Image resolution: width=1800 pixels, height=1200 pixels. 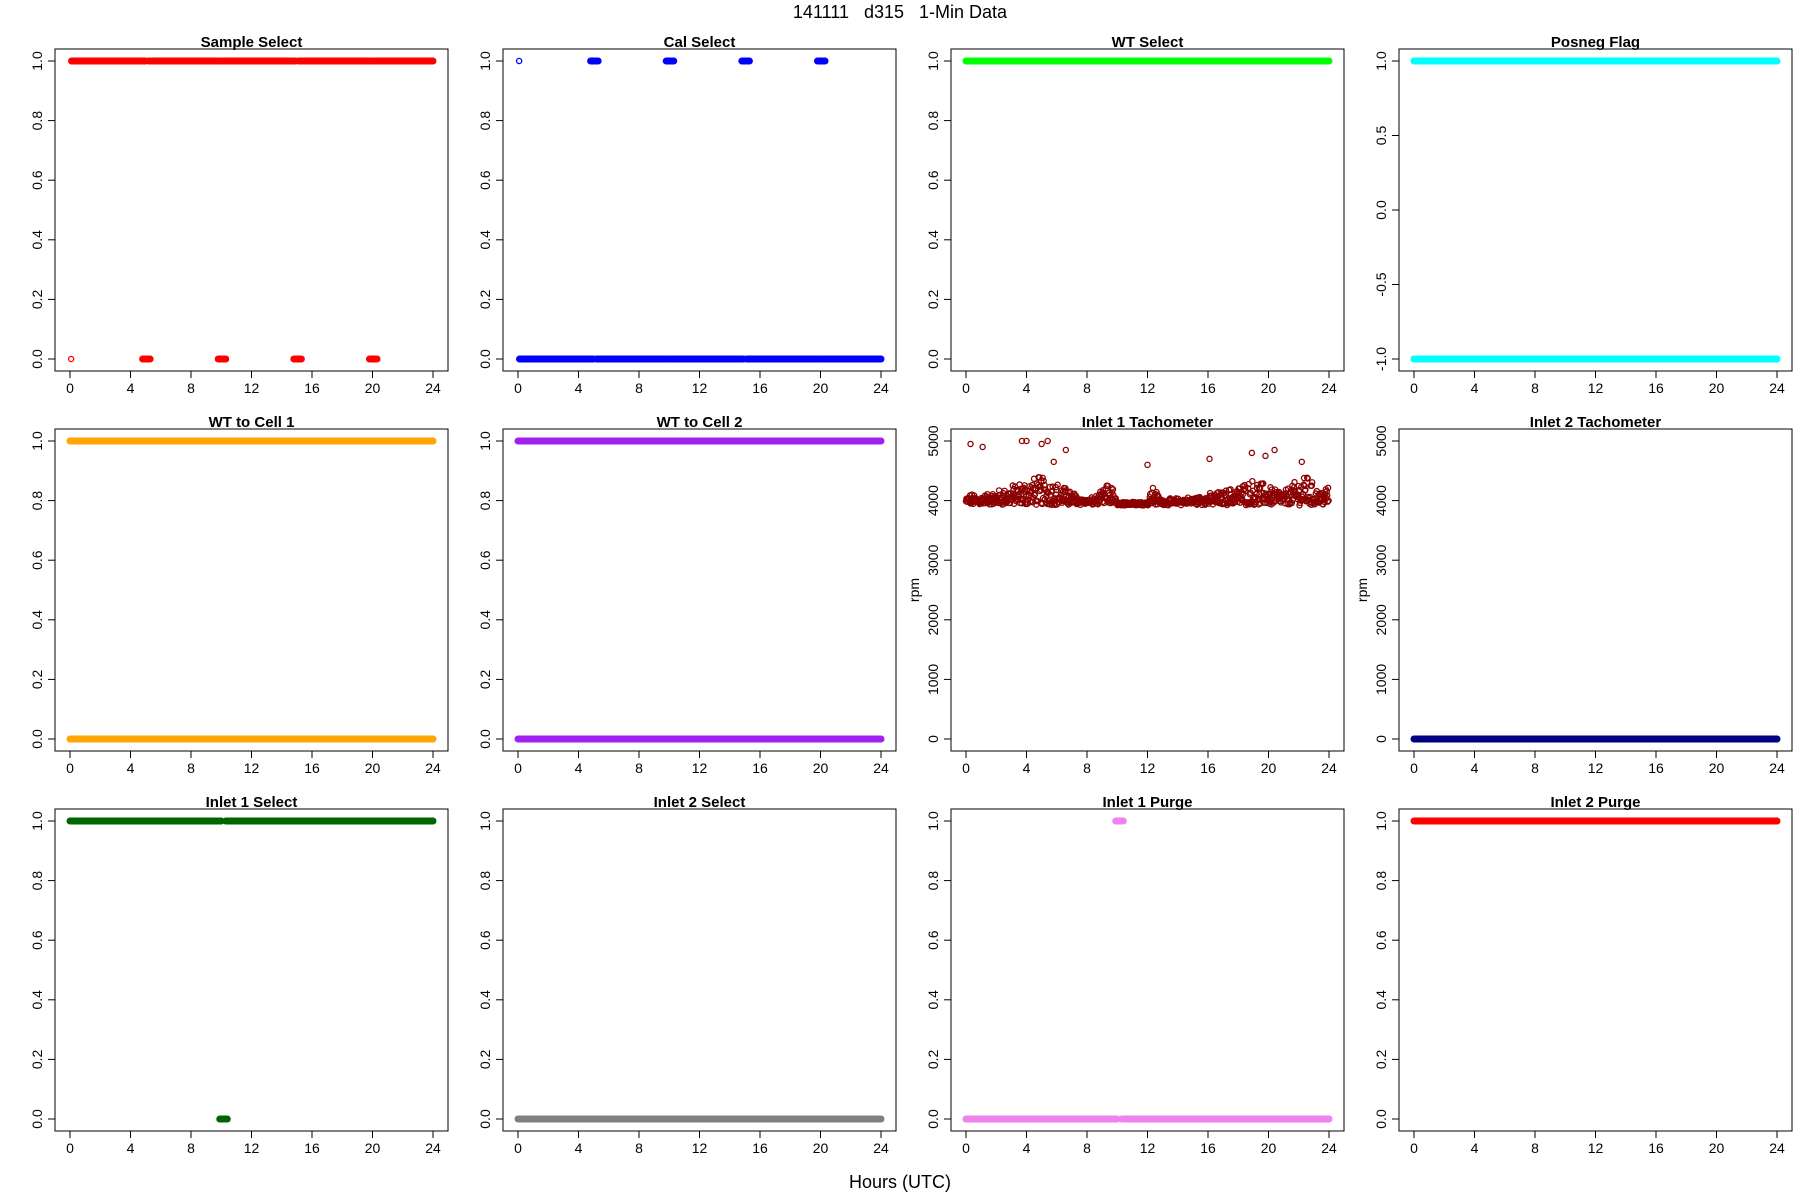 I want to click on y-tick-label: 0, so click(x=1381, y=739).